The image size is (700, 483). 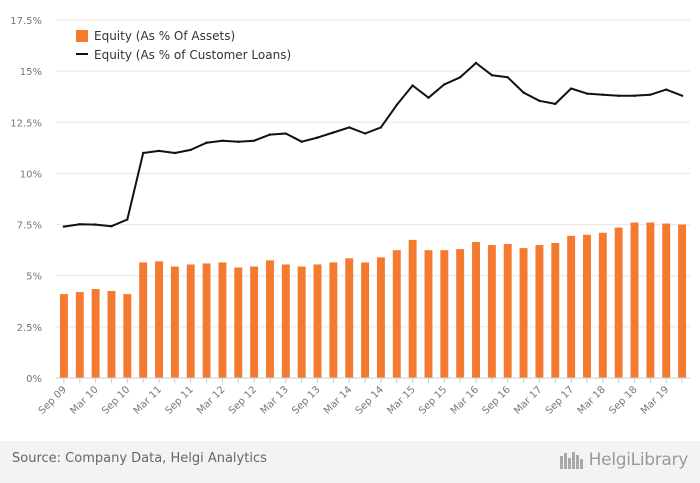 What do you see at coordinates (623, 400) in the screenshot?
I see `x-tick-label: Sep 18` at bounding box center [623, 400].